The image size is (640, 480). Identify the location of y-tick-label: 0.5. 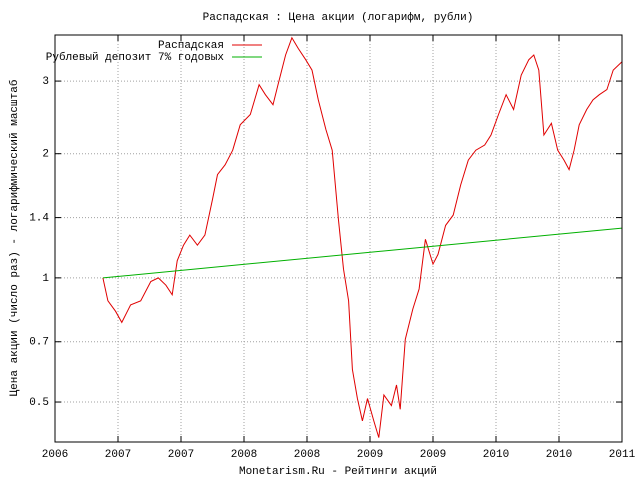
(39, 403).